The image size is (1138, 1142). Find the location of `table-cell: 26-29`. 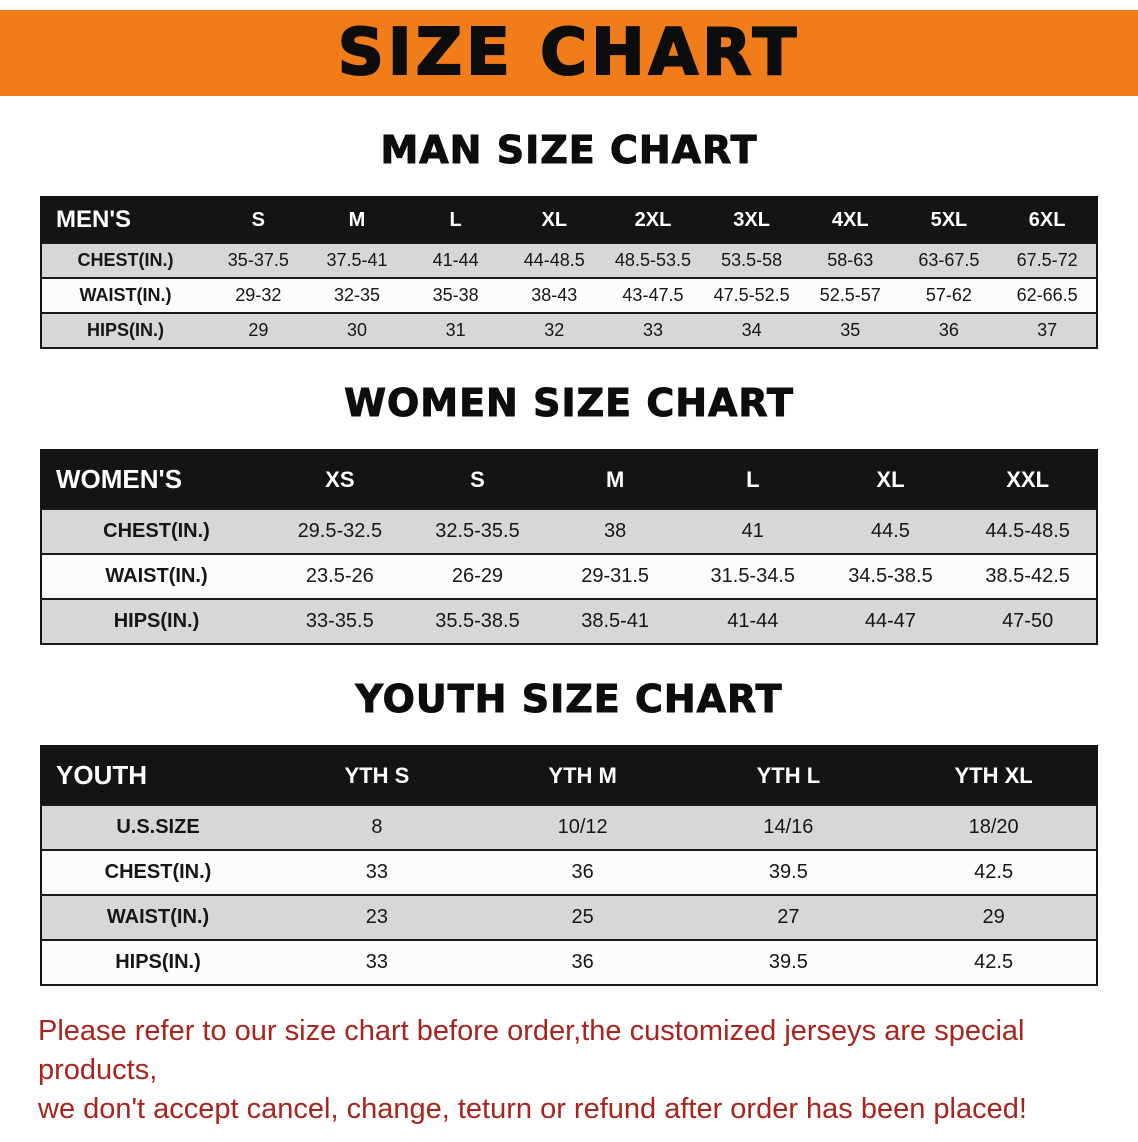

table-cell: 26-29 is located at coordinates (477, 576).